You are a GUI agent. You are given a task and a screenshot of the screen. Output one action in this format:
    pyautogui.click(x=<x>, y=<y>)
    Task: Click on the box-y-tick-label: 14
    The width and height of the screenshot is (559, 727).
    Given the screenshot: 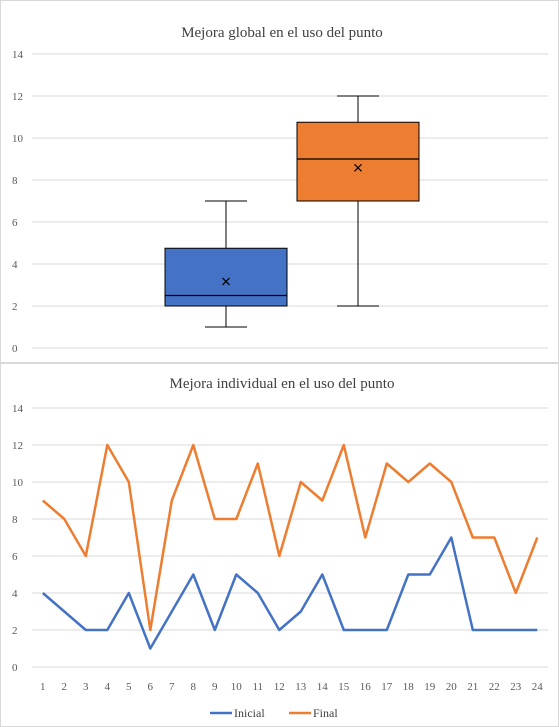 What is the action you would take?
    pyautogui.click(x=18, y=55)
    